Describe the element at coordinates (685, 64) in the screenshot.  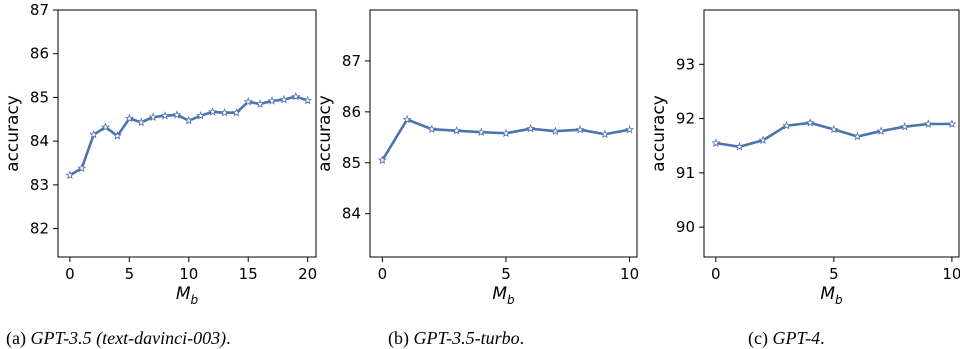
I see `y-tick-label: 93` at that location.